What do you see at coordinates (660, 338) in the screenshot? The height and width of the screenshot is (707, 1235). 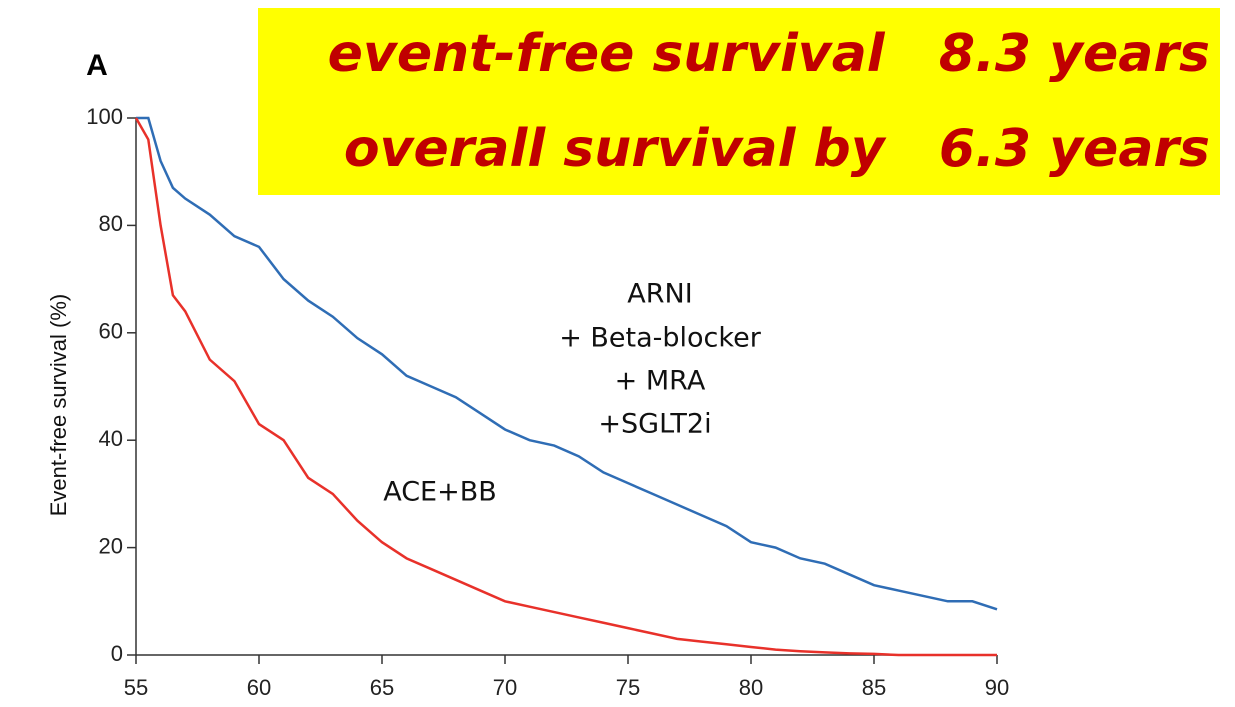 I see `annotation: + Beta-blocker` at bounding box center [660, 338].